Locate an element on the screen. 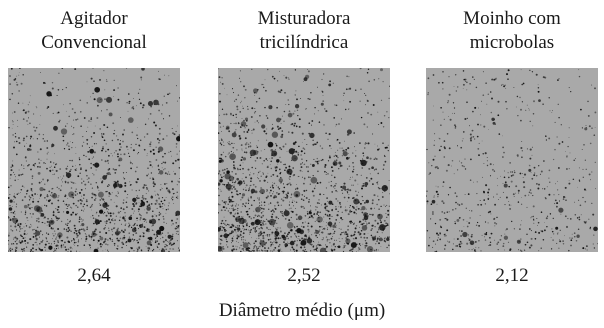  panel-title: Moinho com microbolas is located at coordinates (512, 31).